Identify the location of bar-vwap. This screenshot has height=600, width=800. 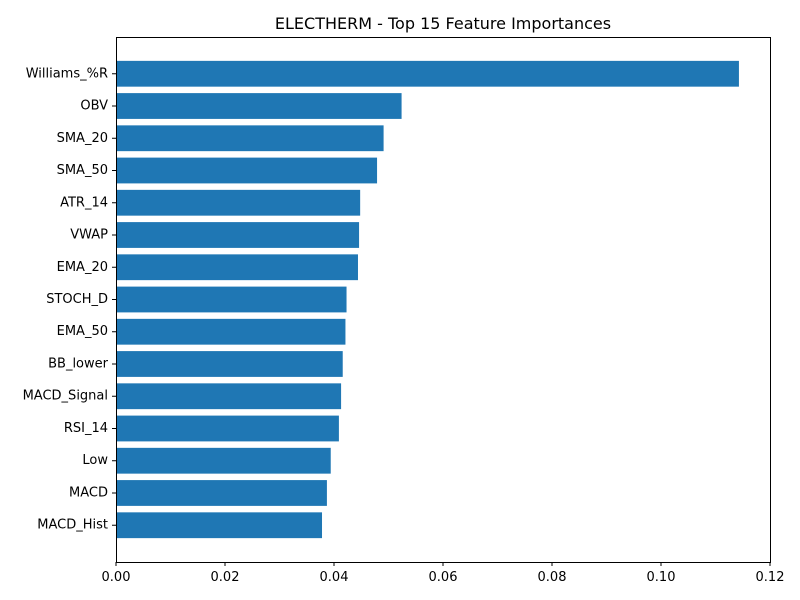
(238, 235).